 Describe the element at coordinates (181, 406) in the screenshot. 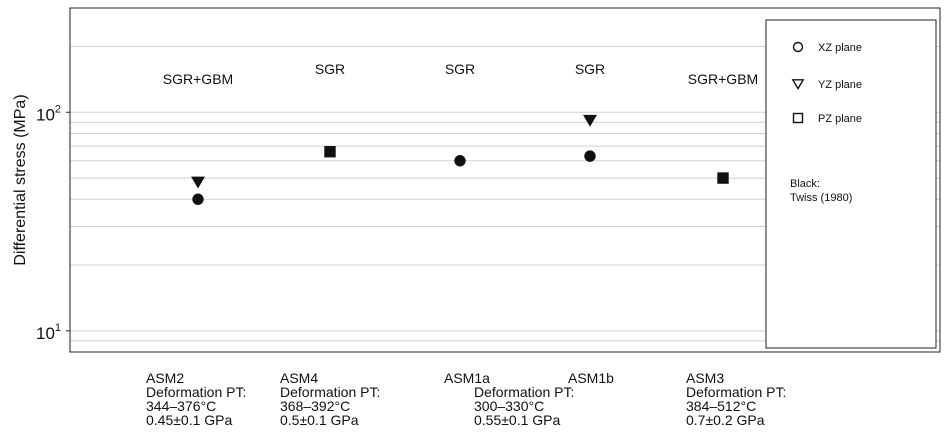

I see `category-detail: 344–376°C` at that location.